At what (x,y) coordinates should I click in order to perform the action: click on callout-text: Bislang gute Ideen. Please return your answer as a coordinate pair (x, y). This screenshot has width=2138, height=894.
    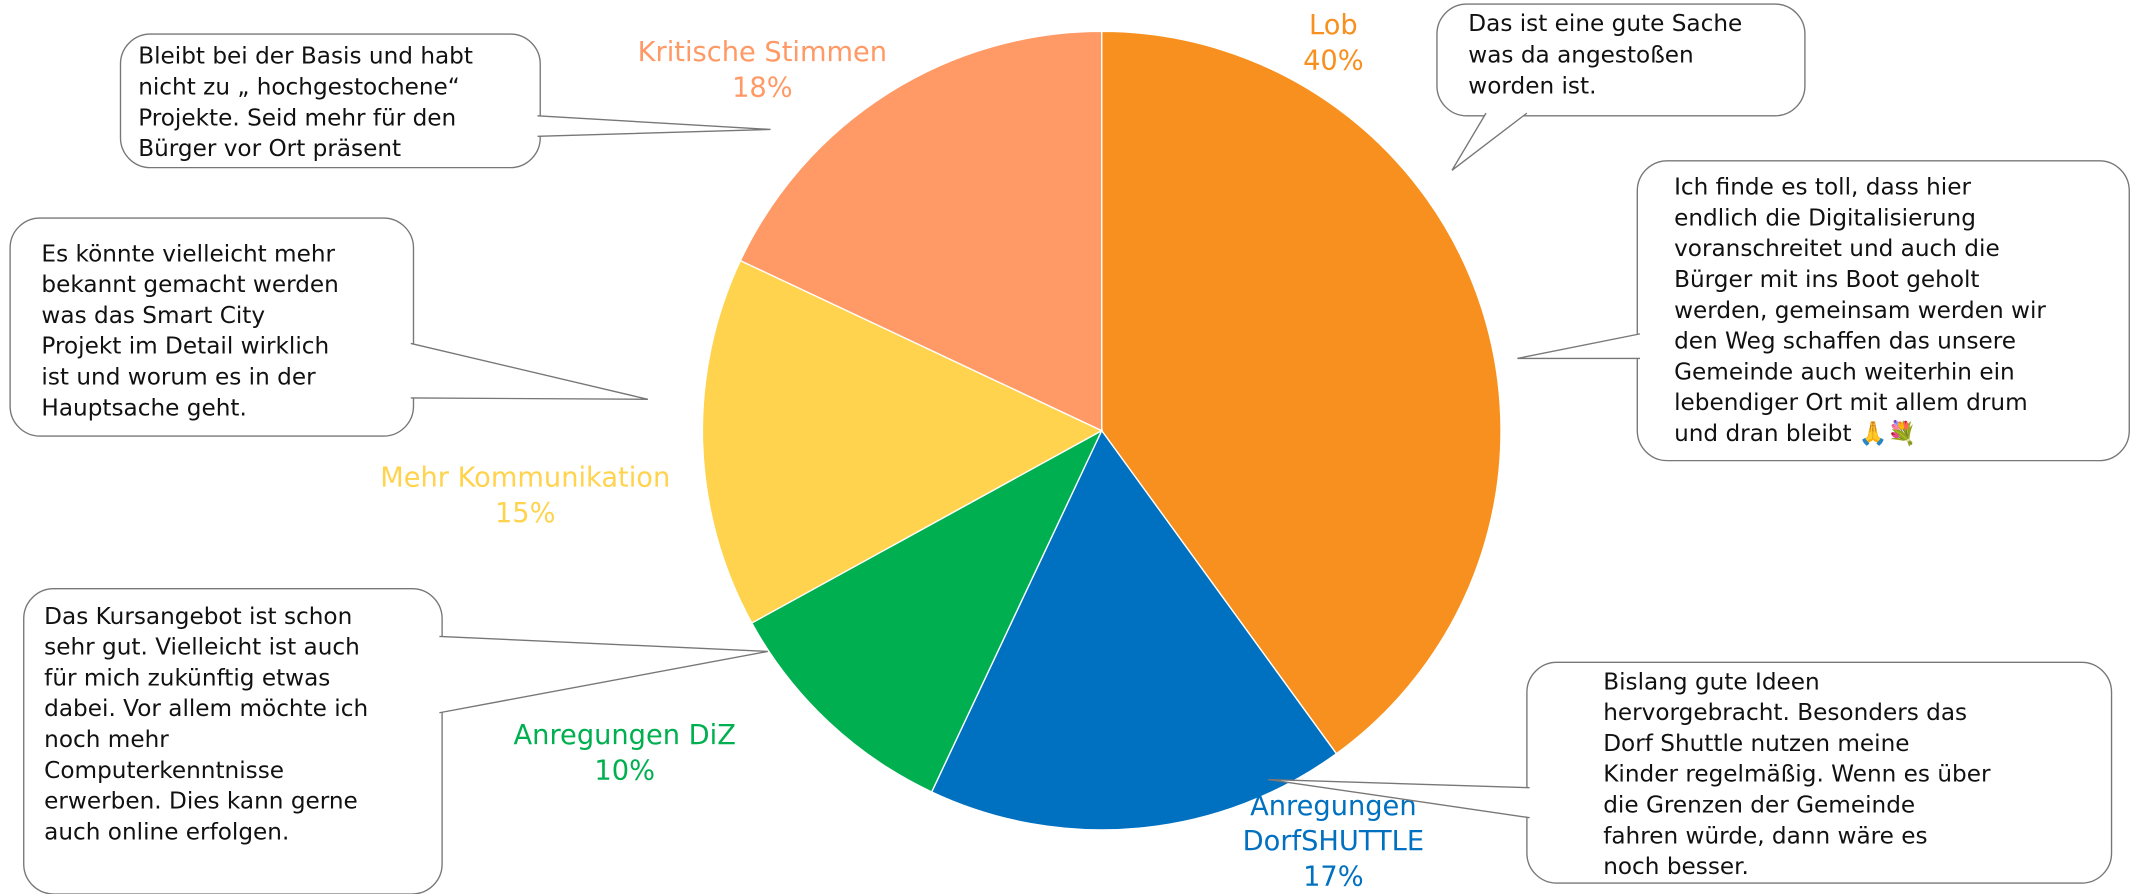
    Looking at the image, I should click on (1711, 682).